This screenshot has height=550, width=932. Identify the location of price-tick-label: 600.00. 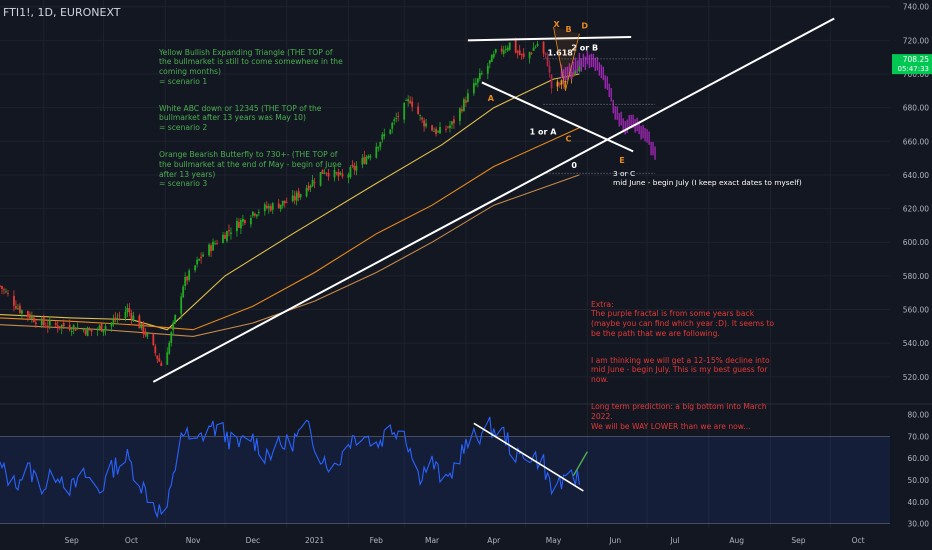
(916, 242).